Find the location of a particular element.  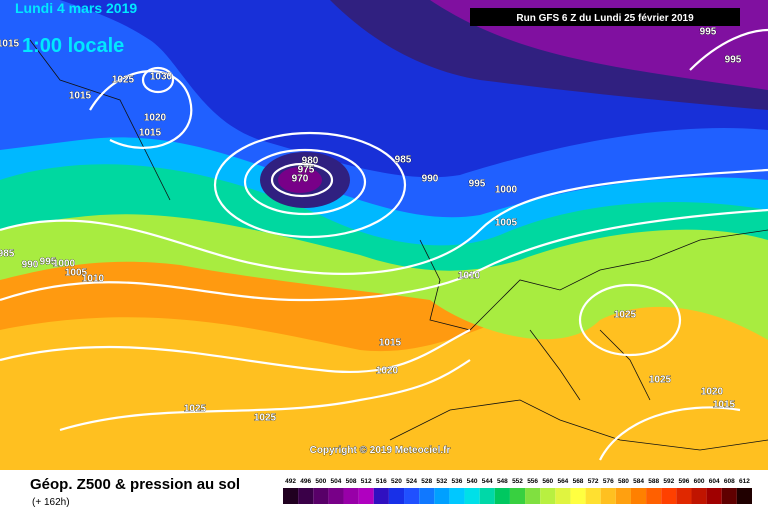

low-core is located at coordinates (300, 180).